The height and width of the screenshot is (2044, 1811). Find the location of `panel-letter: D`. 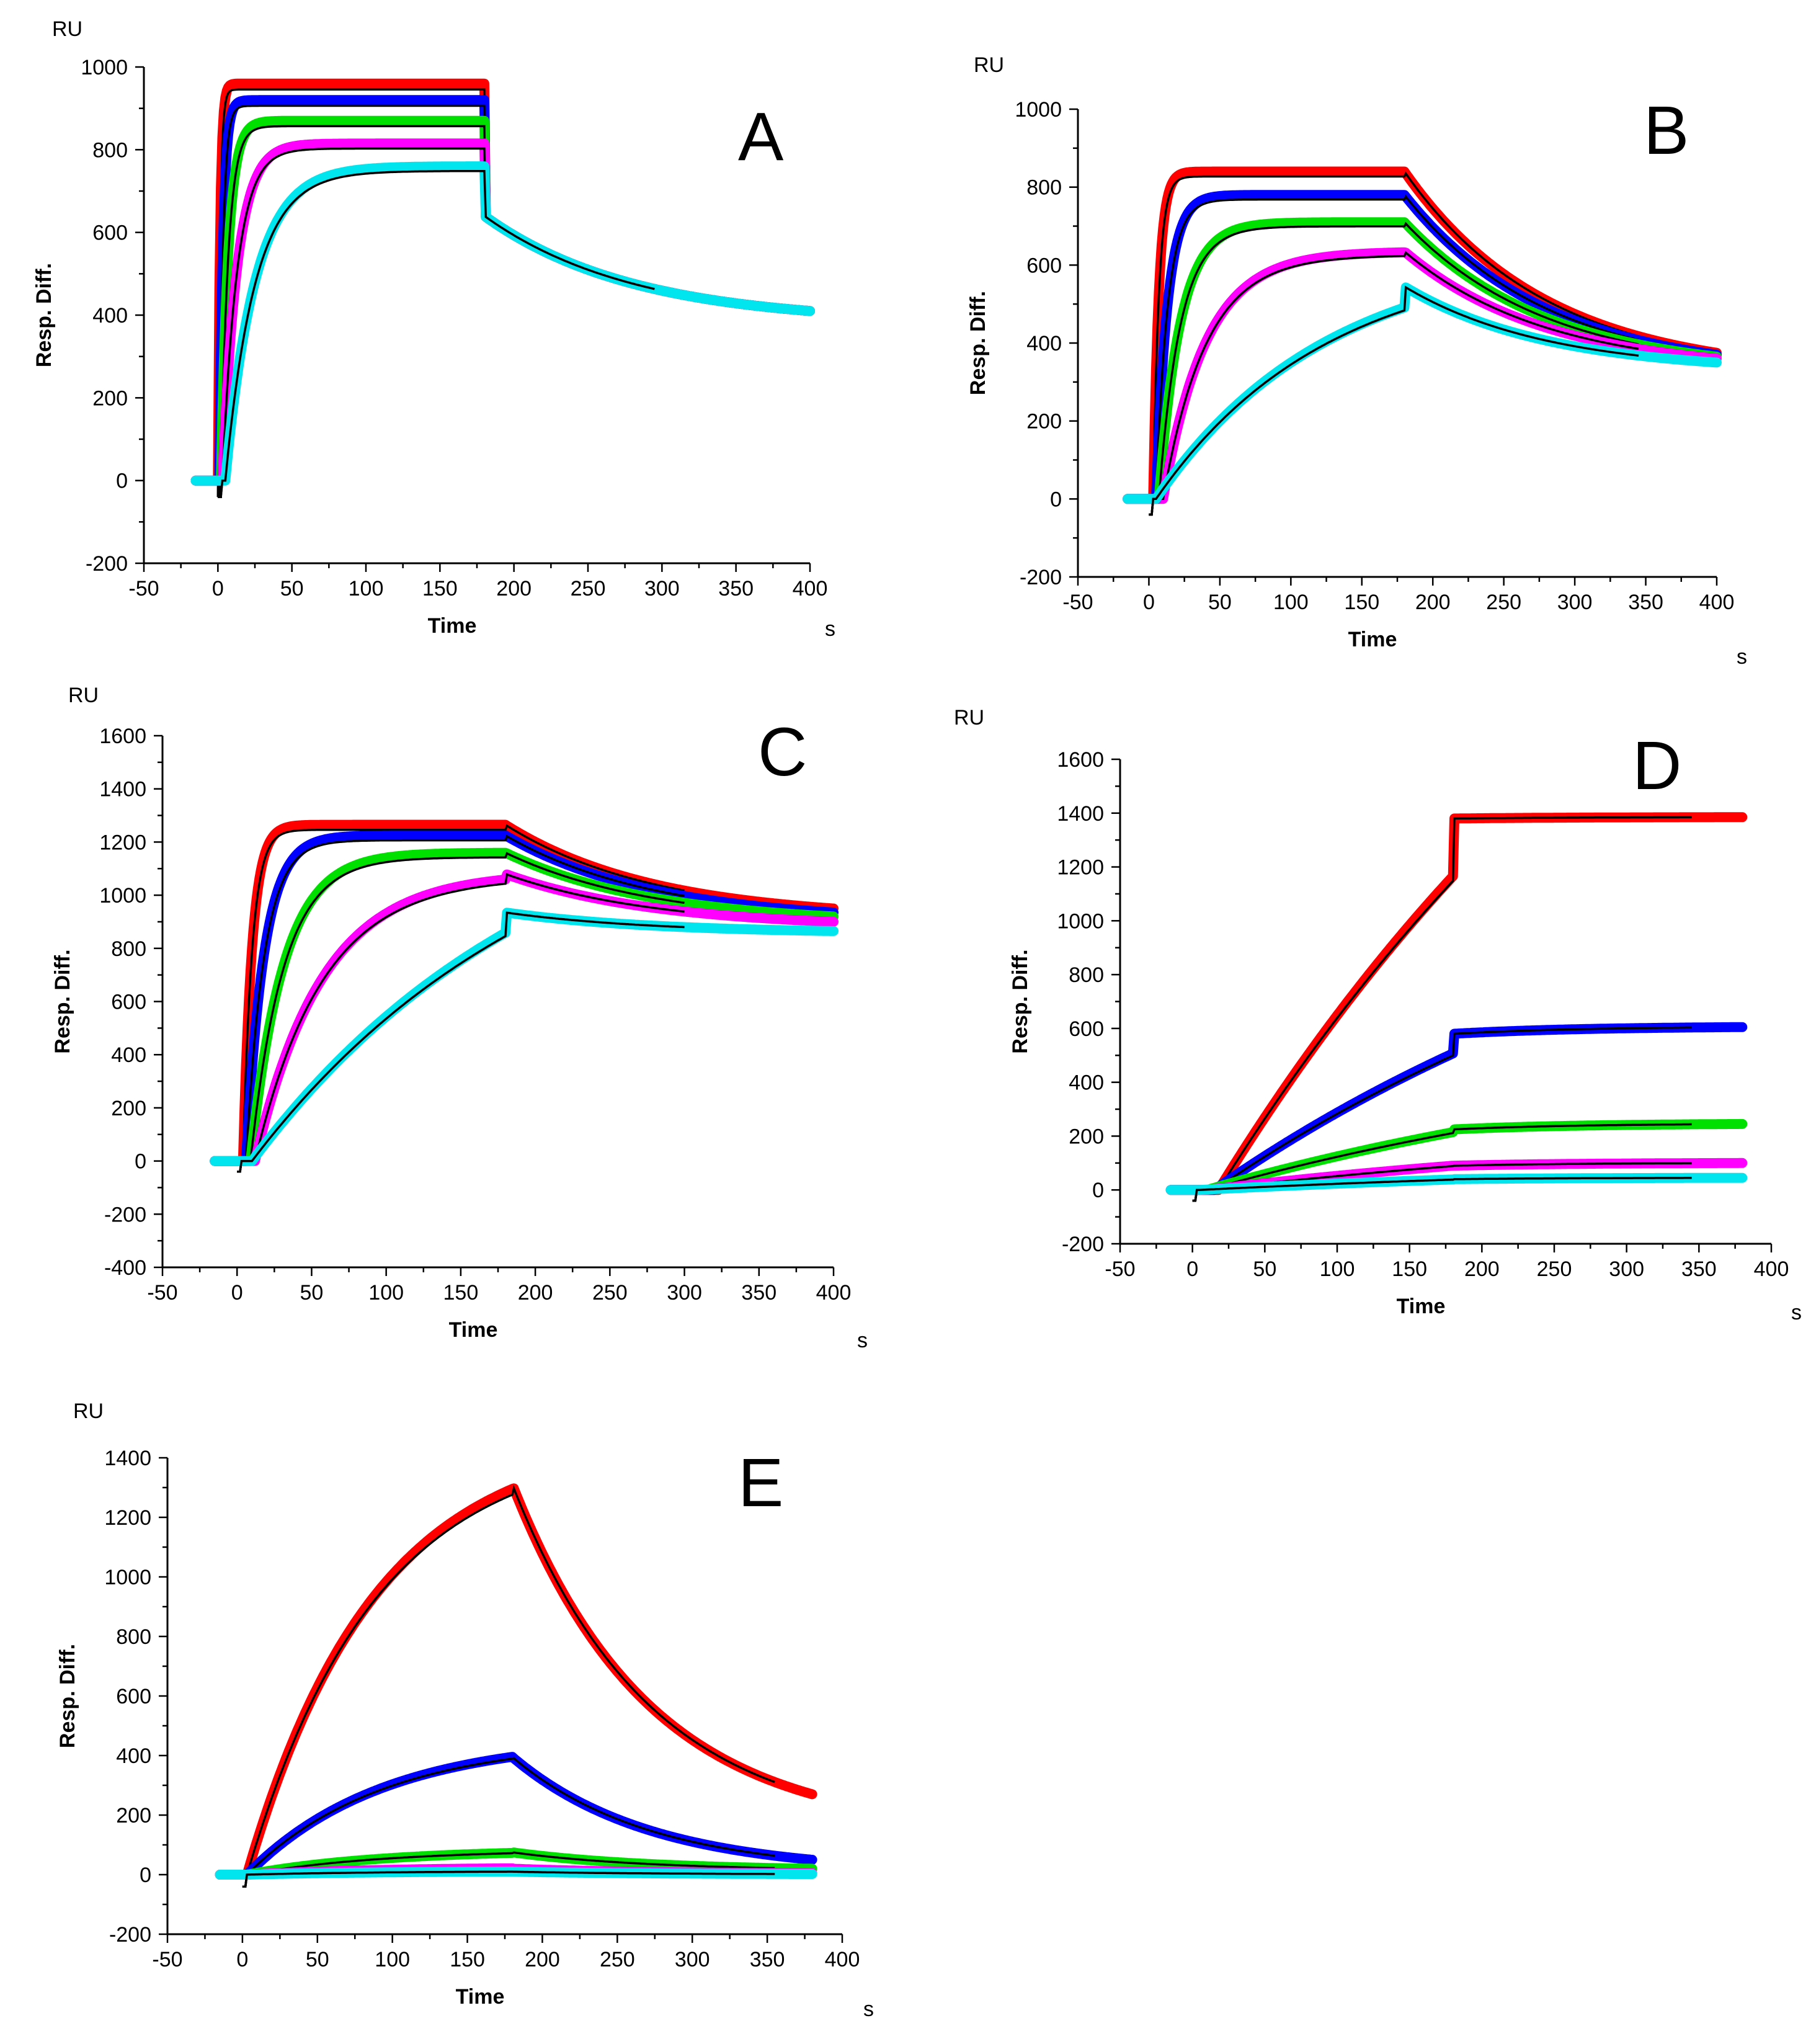

panel-letter: D is located at coordinates (1656, 766).